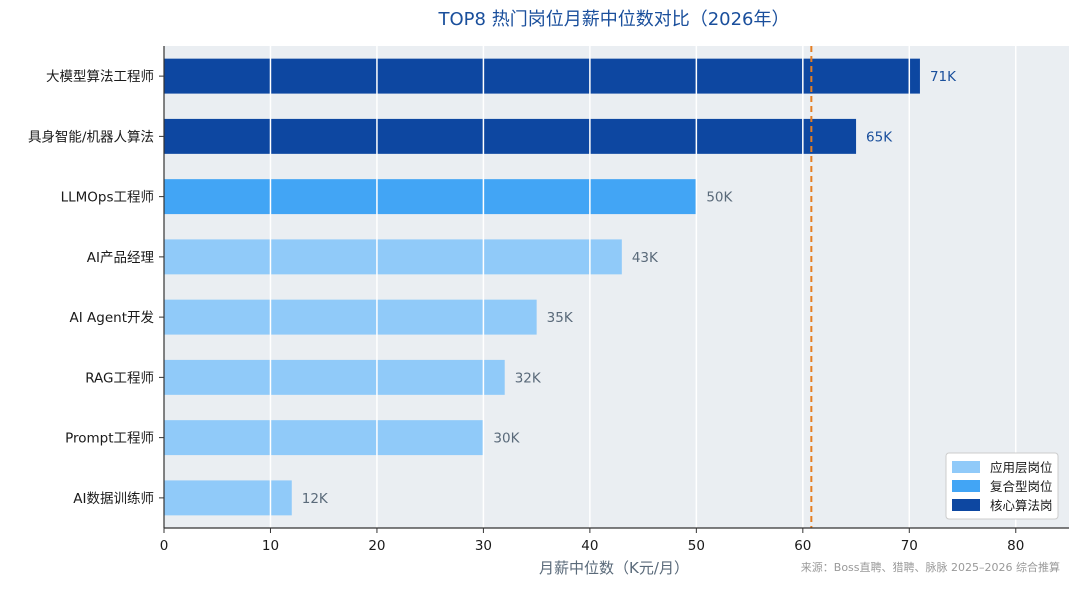  I want to click on x-tick-label: 0, so click(164, 546).